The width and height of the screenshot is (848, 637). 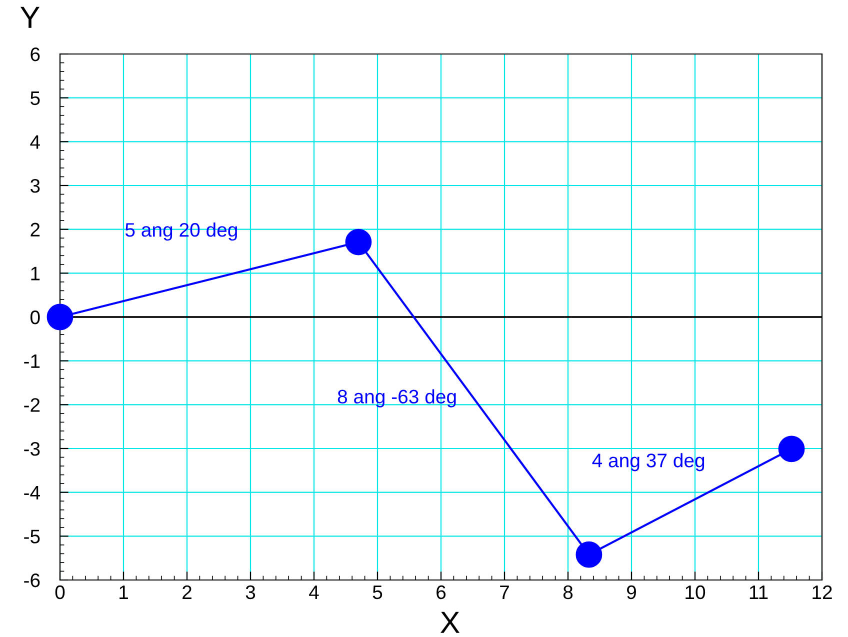 I want to click on y-tick-label: -3, so click(x=32, y=449).